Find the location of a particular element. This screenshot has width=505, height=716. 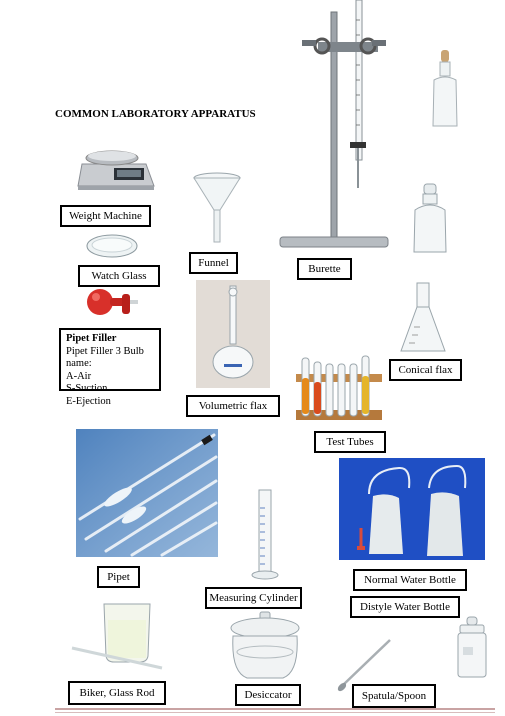

funnel-label: Funnel is located at coordinates (213, 263).